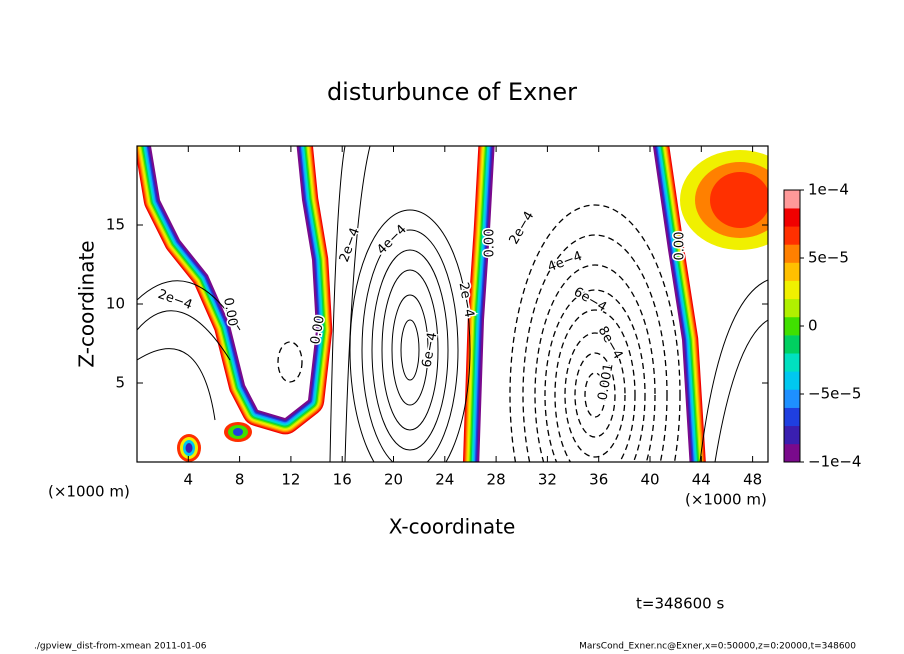 The image size is (904, 654). I want to click on time-label: t=348600 s, so click(680, 604).